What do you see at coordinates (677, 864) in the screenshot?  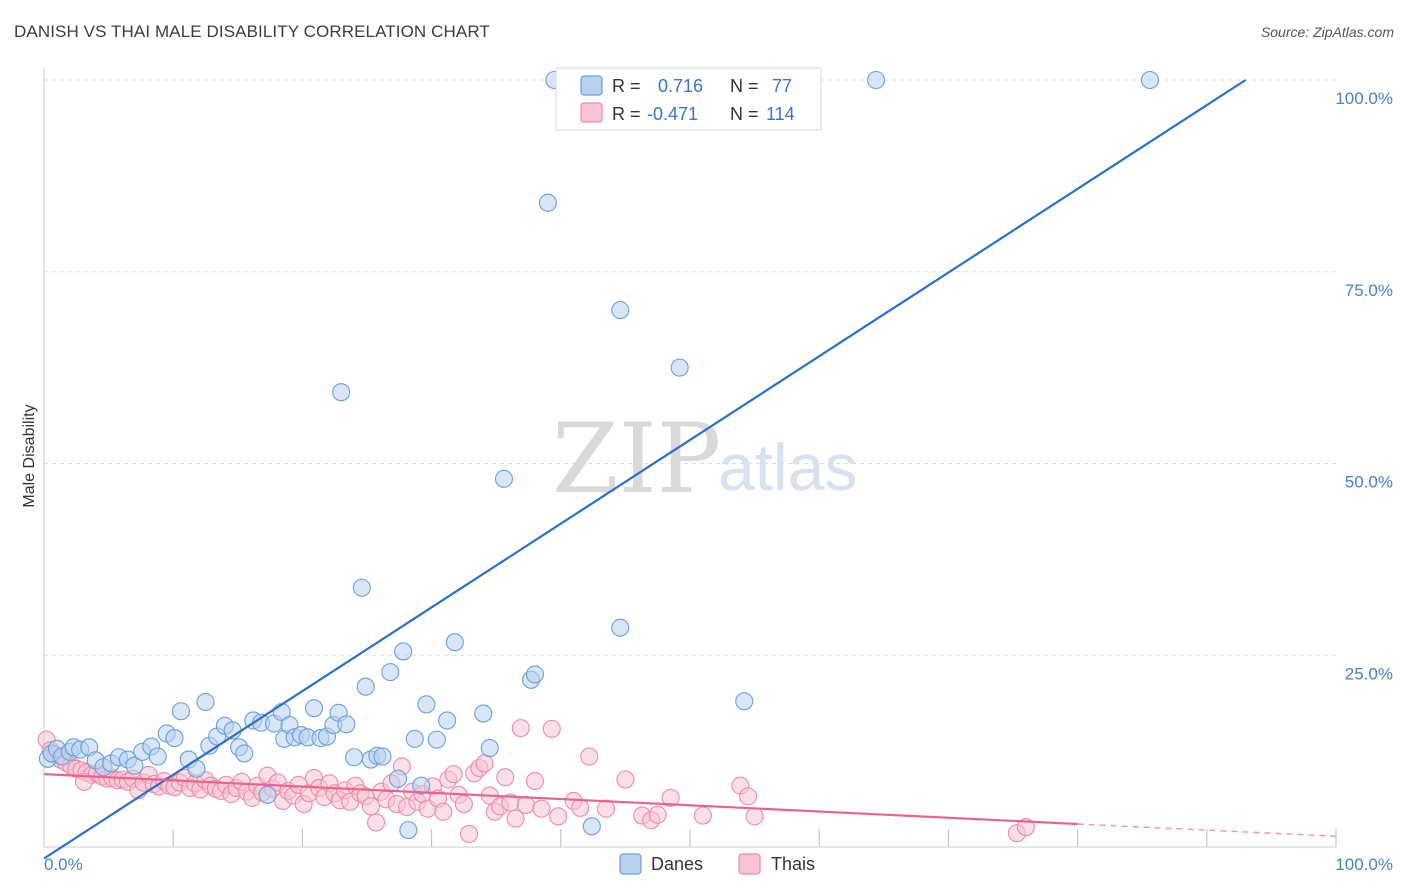 I see `danes-legend-label: Danes` at bounding box center [677, 864].